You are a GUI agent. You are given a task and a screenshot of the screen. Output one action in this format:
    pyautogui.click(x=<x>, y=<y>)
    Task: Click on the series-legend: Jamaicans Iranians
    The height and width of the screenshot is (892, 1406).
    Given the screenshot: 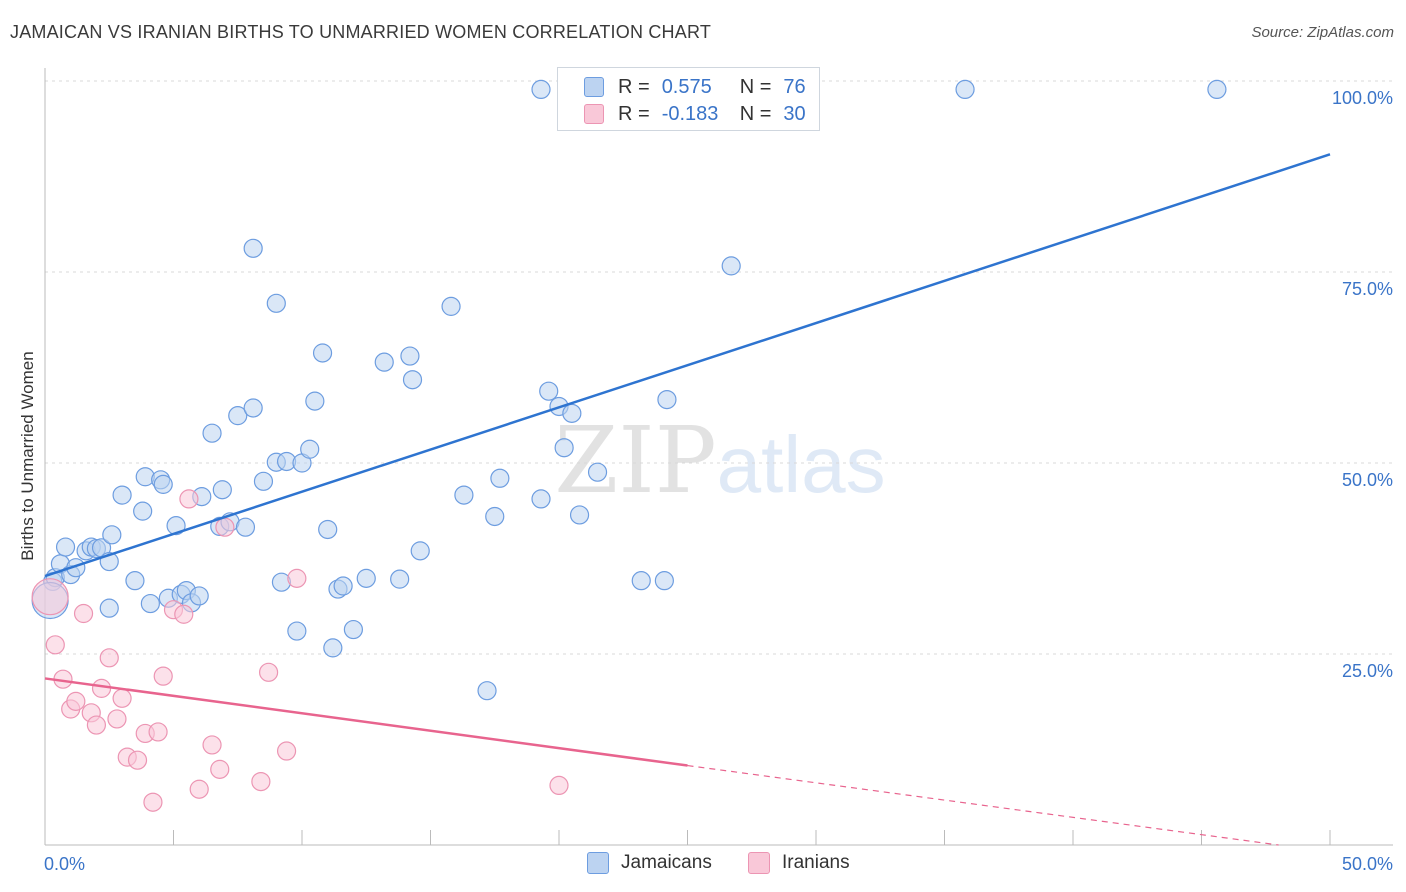 What is the action you would take?
    pyautogui.click(x=703, y=865)
    